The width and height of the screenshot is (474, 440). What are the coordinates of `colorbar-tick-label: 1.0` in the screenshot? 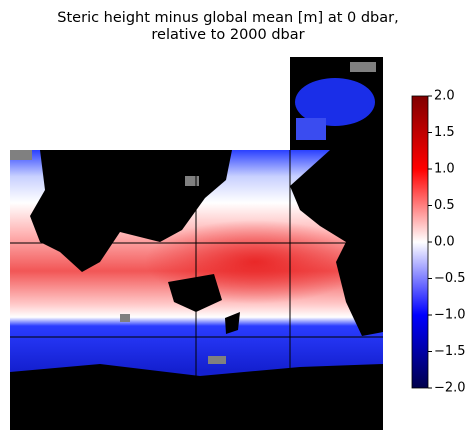 It's located at (444, 169).